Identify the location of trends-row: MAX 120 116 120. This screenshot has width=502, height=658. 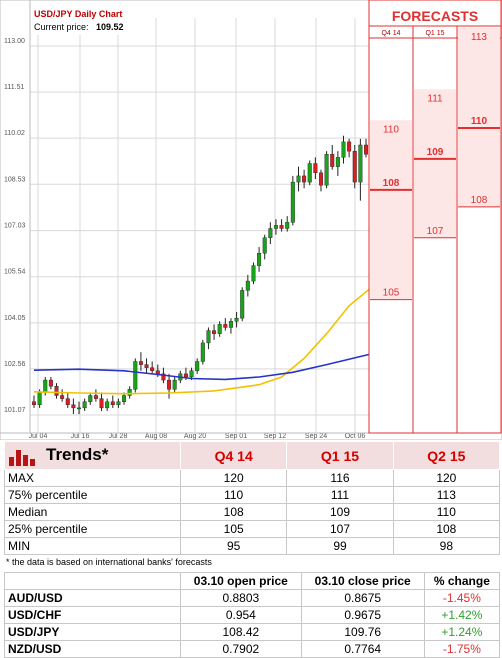
(252, 478).